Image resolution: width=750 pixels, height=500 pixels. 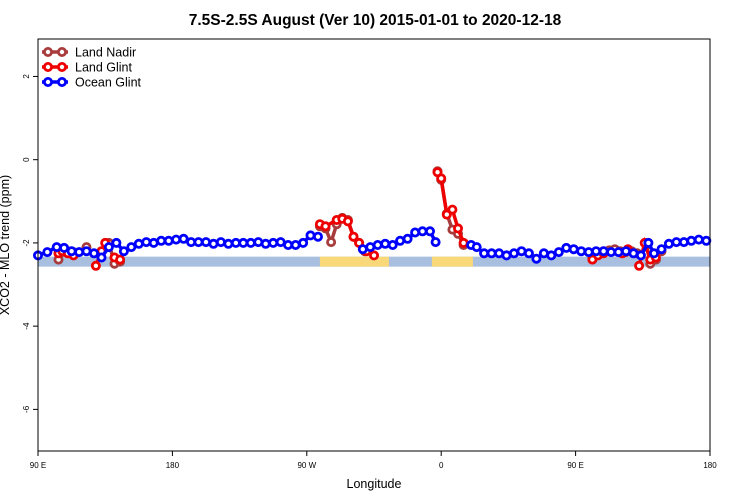 I want to click on x-tick-label: 0, so click(x=441, y=465).